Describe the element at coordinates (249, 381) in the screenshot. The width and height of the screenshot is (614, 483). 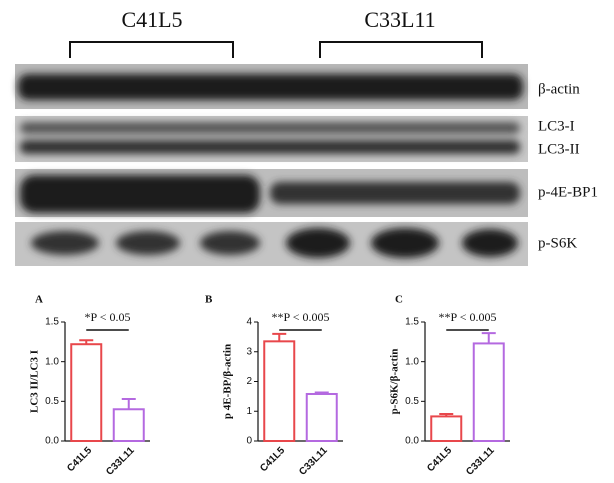
I see `y-tick-label: 2` at that location.